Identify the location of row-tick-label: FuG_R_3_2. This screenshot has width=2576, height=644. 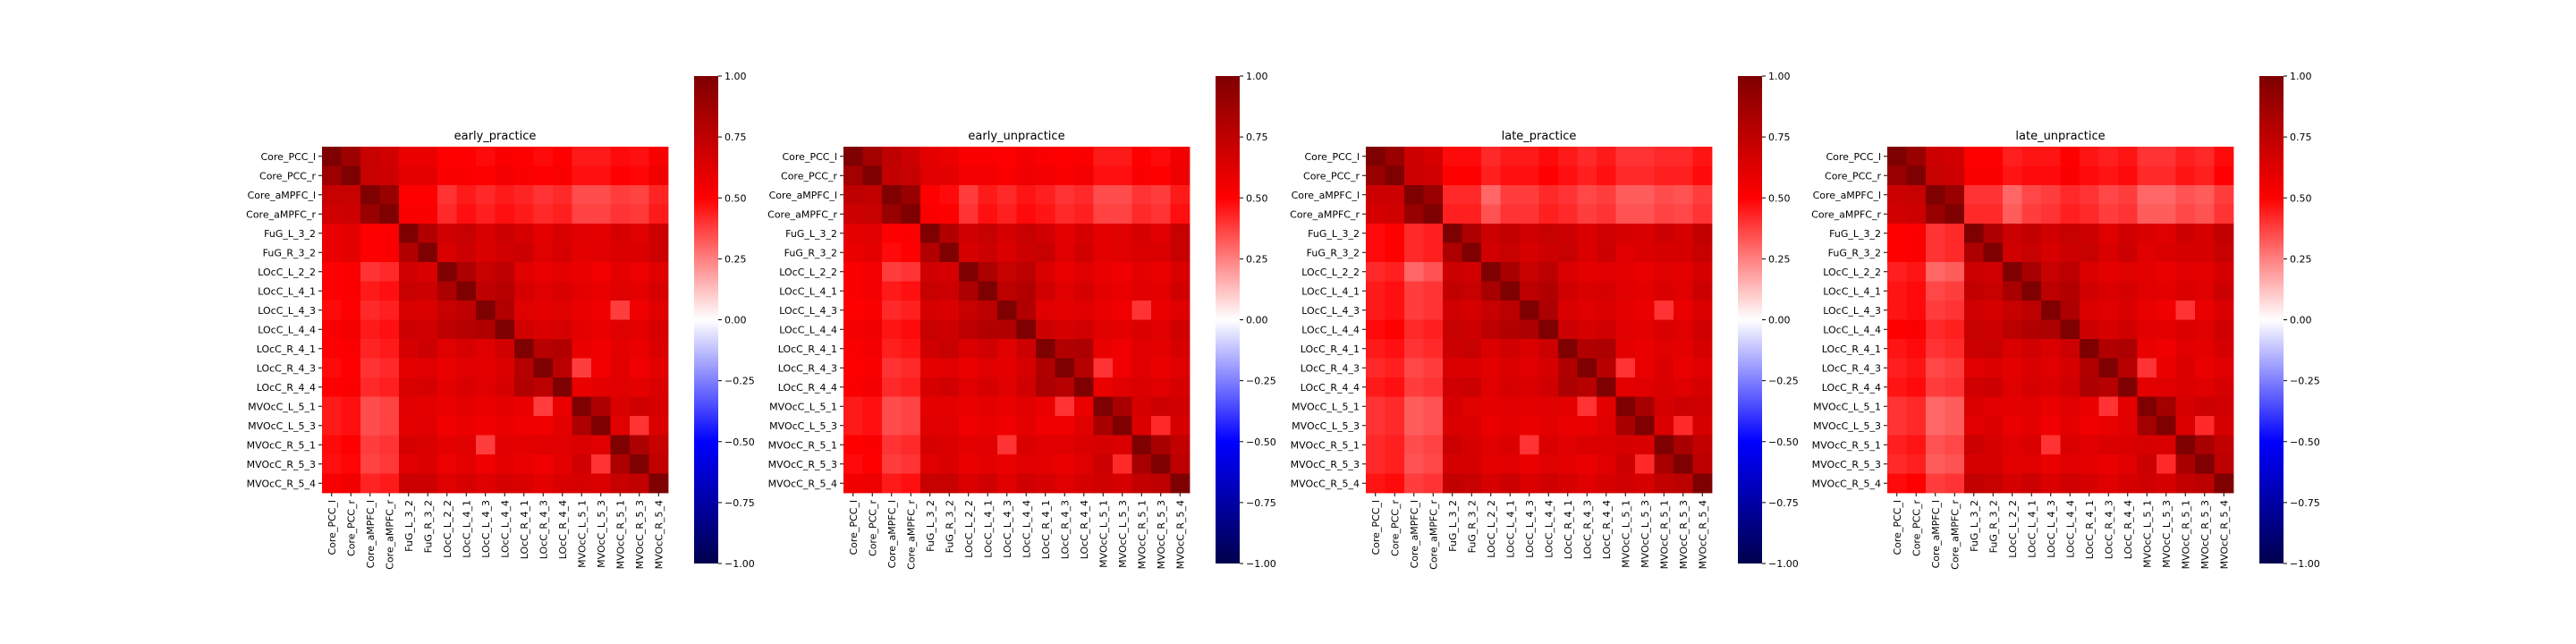
(289, 252).